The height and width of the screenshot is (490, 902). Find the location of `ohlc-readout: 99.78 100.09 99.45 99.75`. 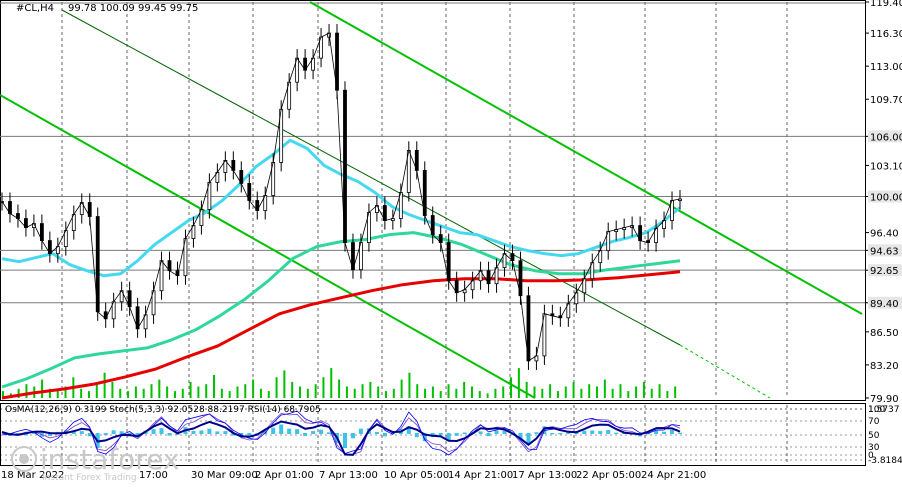

ohlc-readout: 99.78 100.09 99.45 99.75 is located at coordinates (133, 8).